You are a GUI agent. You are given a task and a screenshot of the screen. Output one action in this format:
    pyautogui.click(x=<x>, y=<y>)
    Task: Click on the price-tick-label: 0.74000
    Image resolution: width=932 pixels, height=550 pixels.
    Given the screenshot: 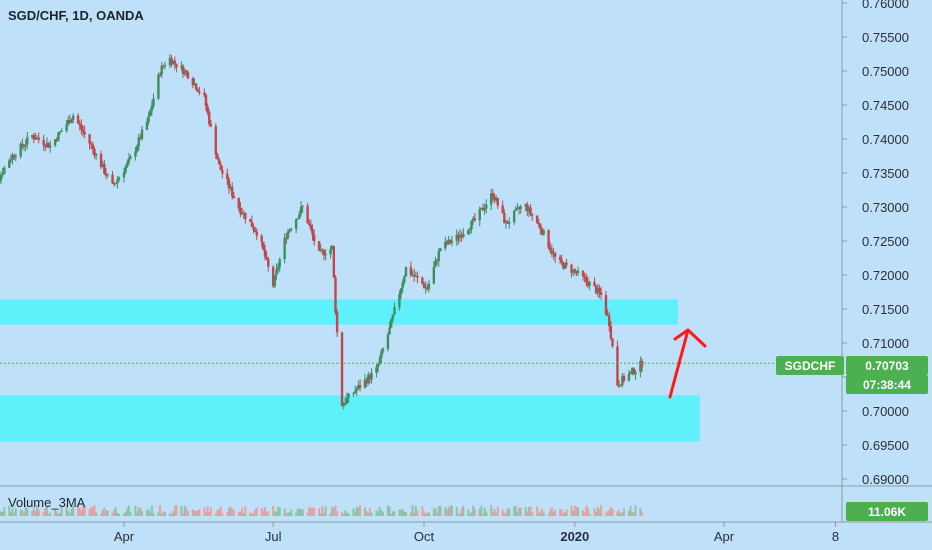 What is the action you would take?
    pyautogui.click(x=885, y=139)
    